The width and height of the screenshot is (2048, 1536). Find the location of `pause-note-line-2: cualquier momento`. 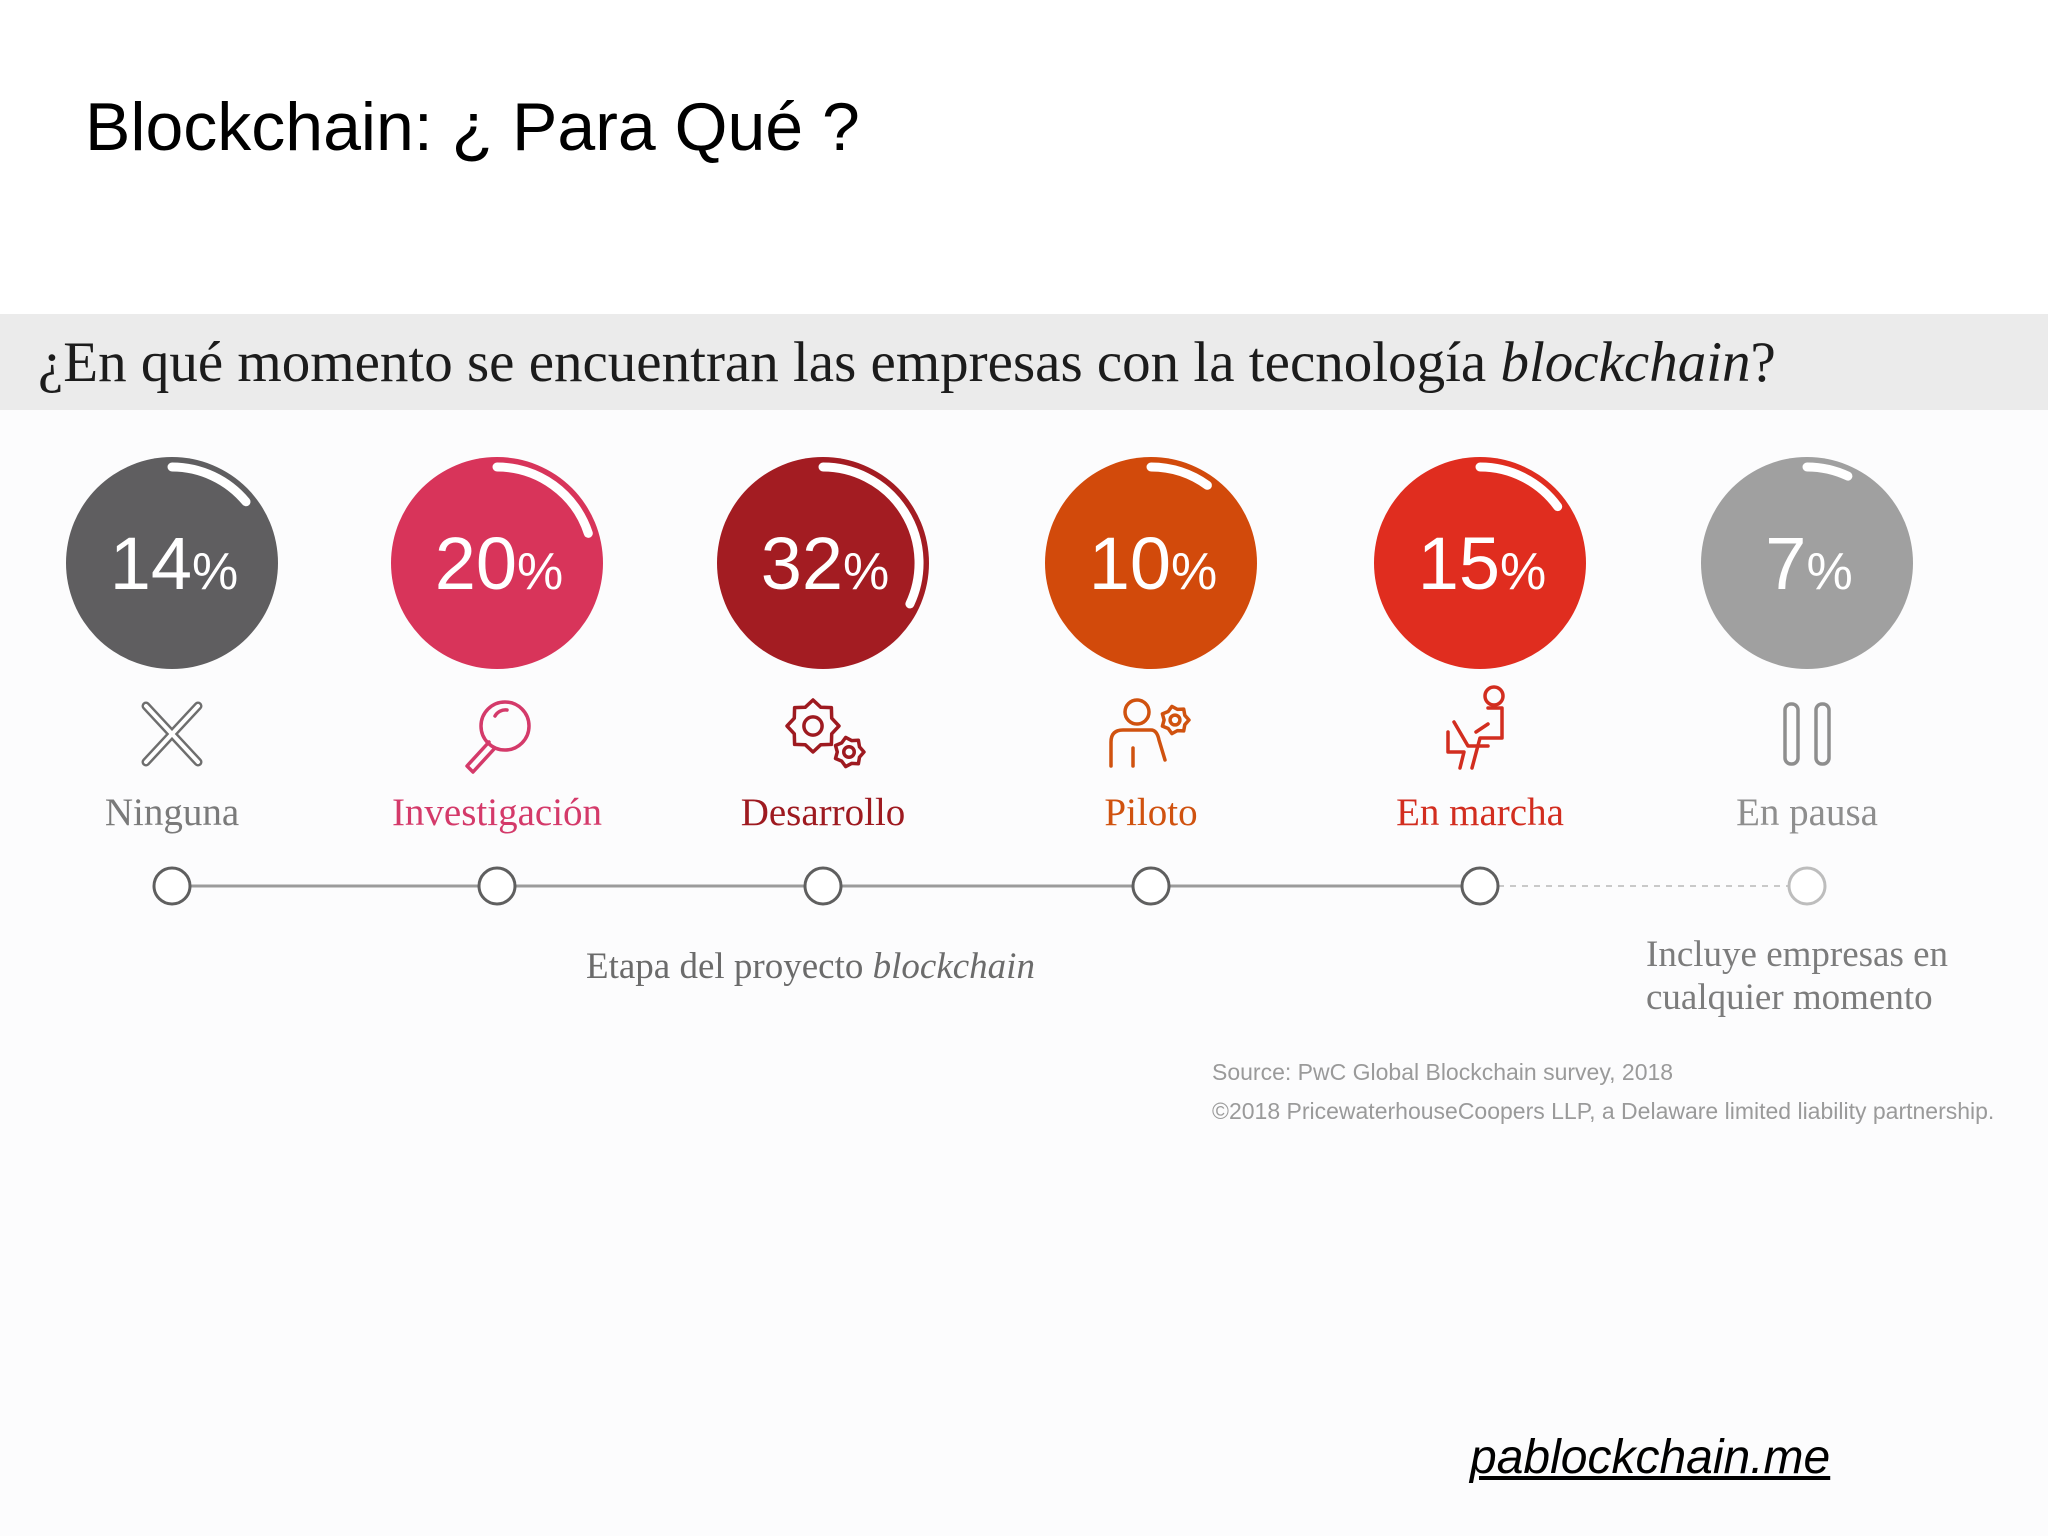

pause-note-line-2: cualquier momento is located at coordinates (1789, 997).